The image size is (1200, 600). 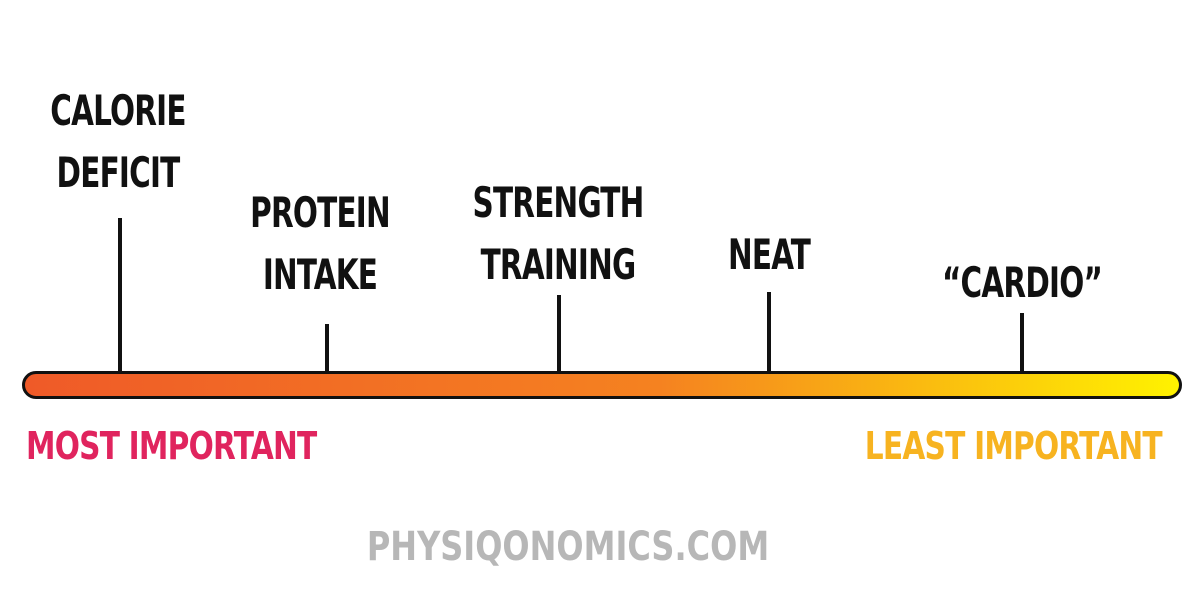 I want to click on item-label-cardio: “CARDIO”, so click(x=1021, y=283).